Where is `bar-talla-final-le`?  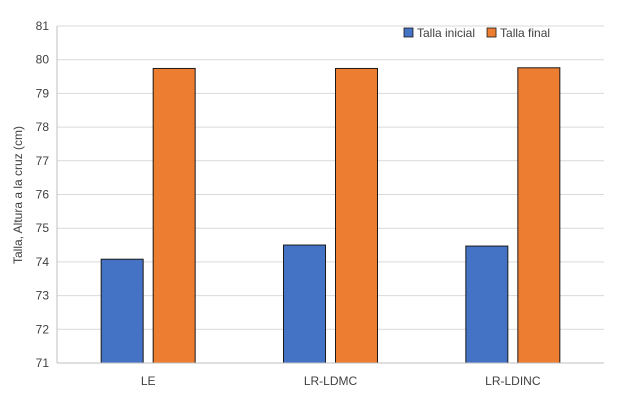 bar-talla-final-le is located at coordinates (174, 215).